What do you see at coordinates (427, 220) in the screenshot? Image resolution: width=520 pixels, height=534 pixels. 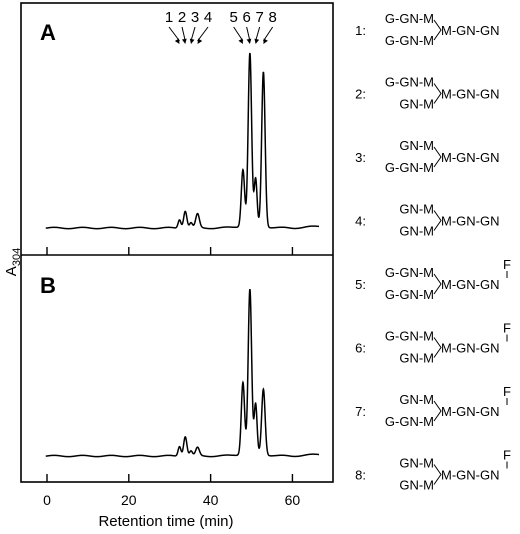 I see `glycan-structure-4: 4: GN-M GN-M M-GN-GN` at bounding box center [427, 220].